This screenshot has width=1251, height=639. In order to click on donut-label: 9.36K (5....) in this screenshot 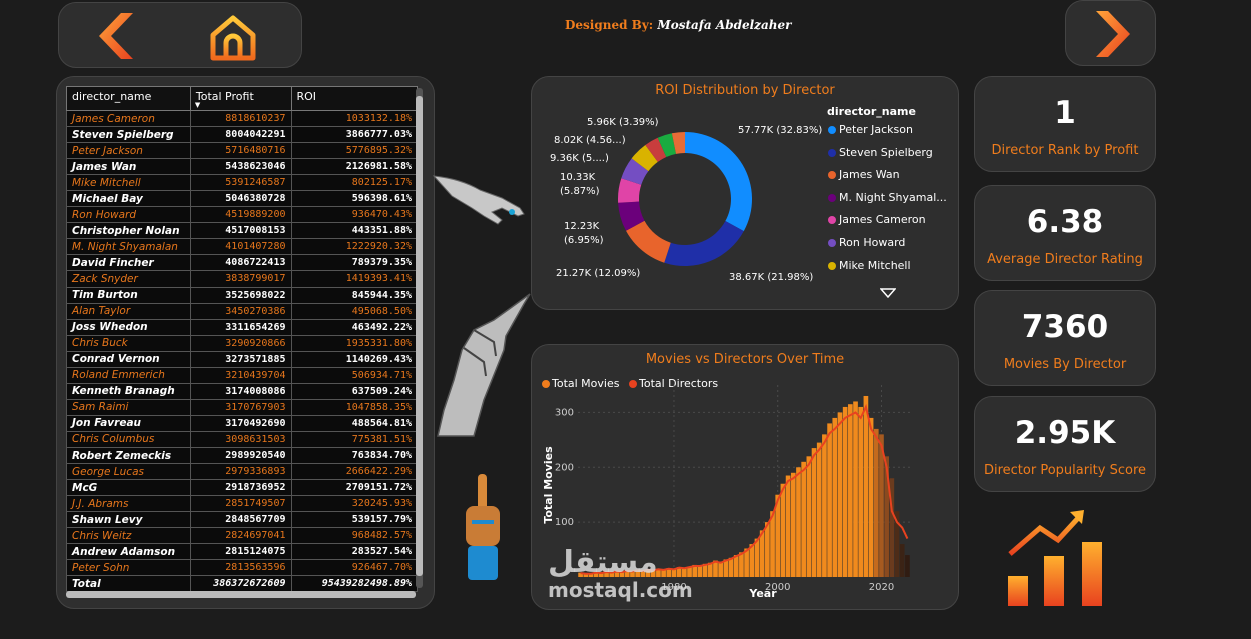, I will do `click(579, 158)`.